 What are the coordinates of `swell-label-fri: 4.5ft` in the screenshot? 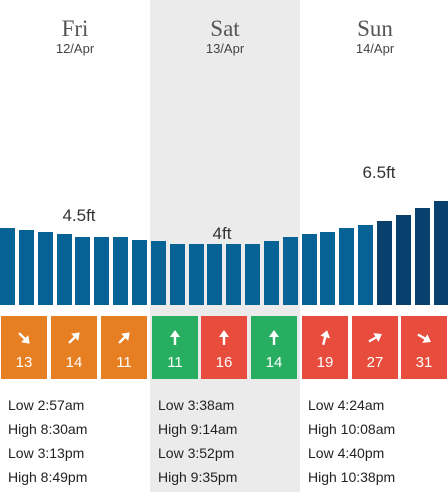 It's located at (79, 215).